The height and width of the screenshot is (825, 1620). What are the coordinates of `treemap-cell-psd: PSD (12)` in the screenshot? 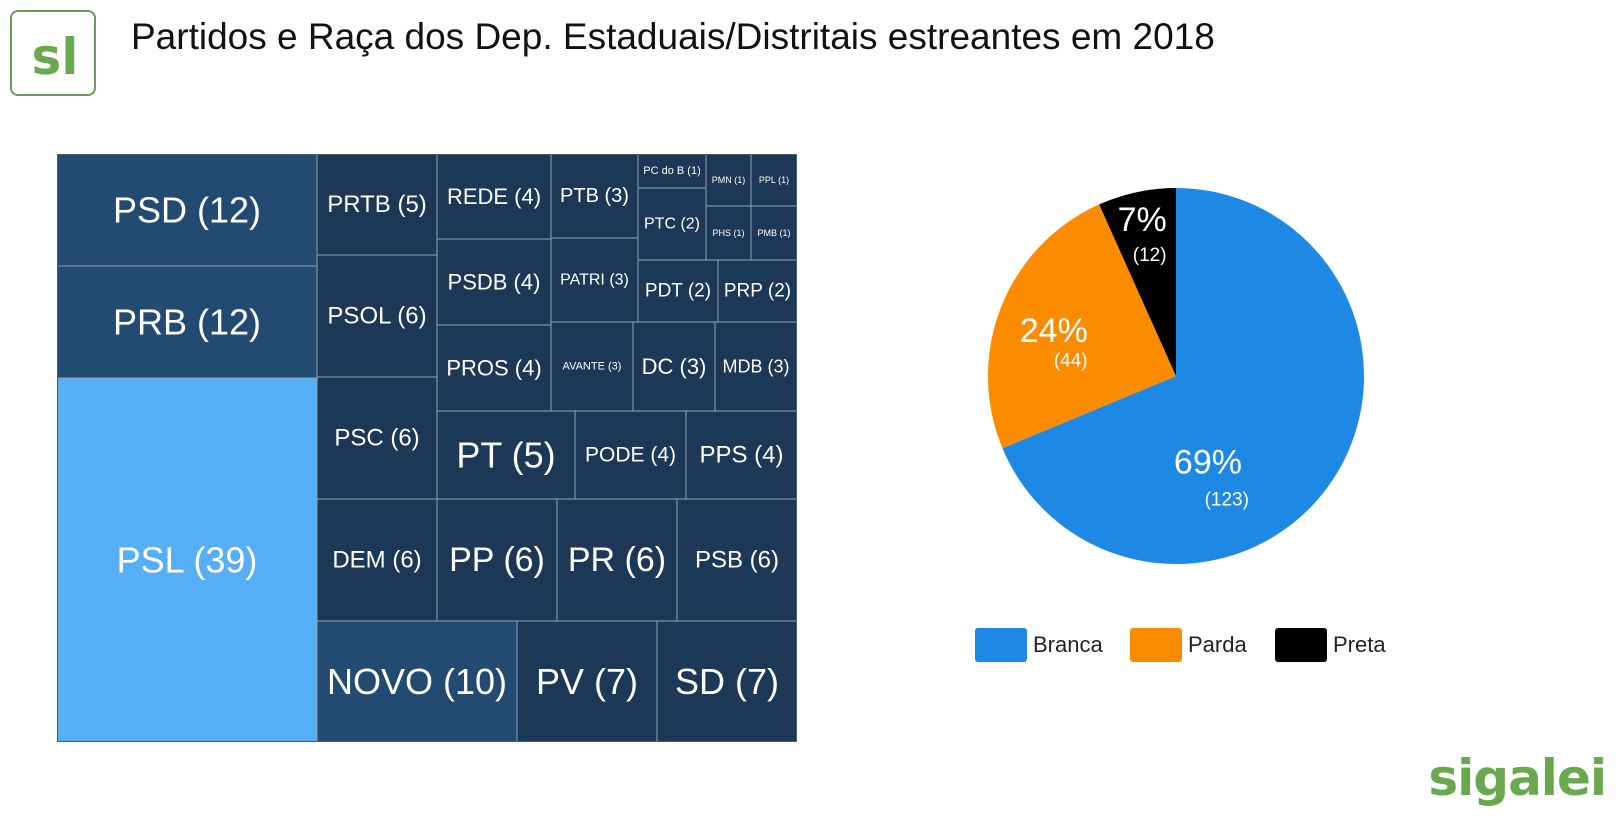 It's located at (187, 210).